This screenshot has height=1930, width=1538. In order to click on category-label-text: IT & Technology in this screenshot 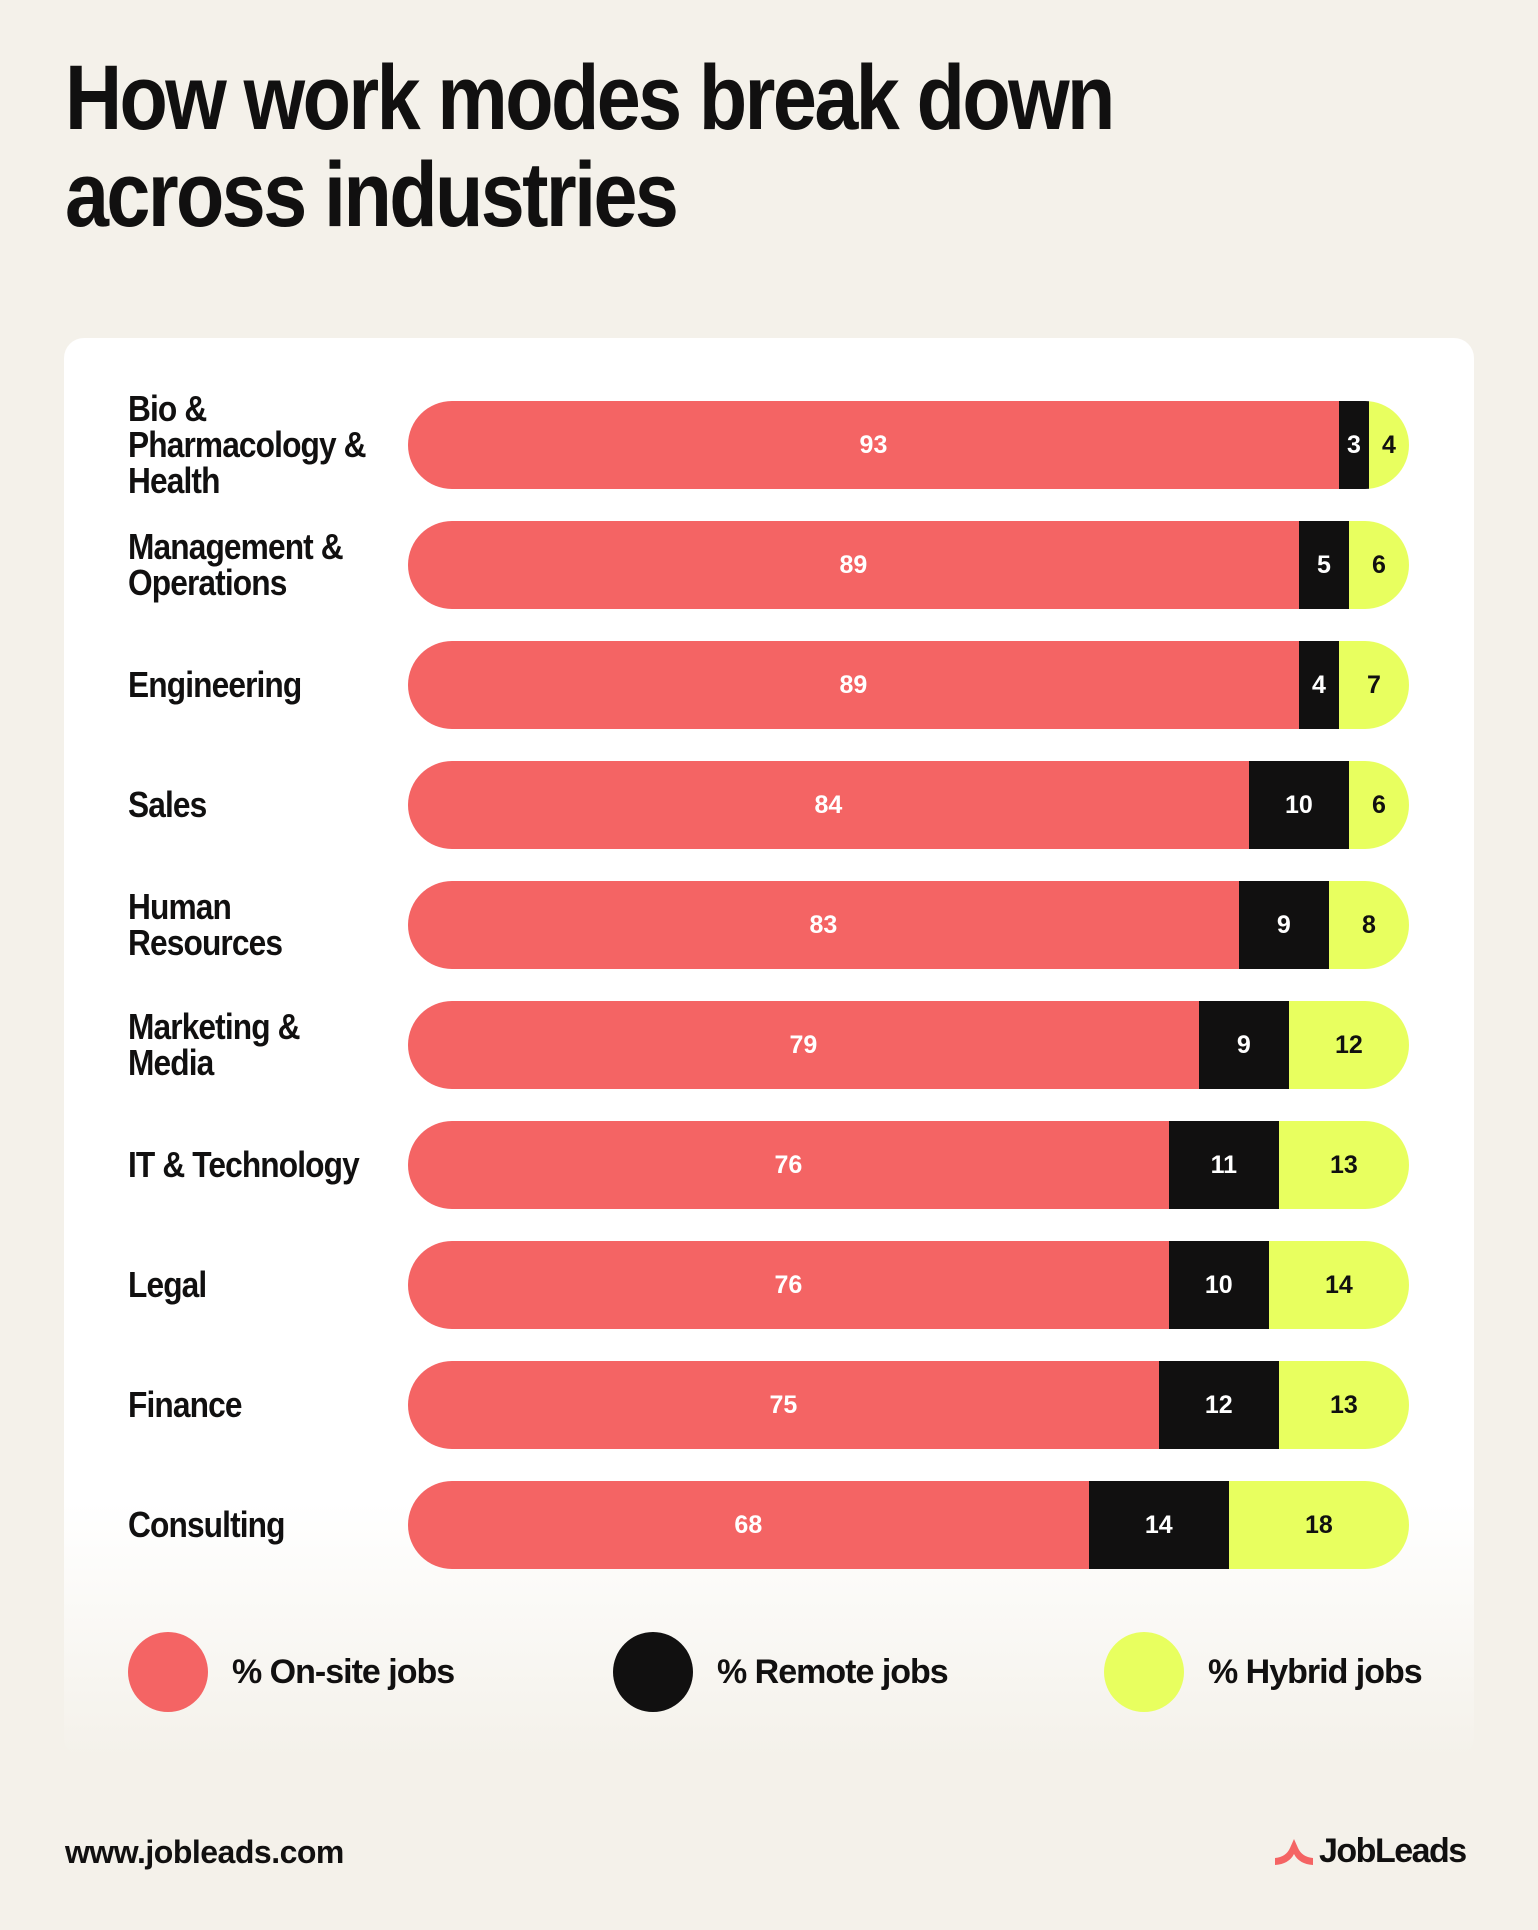, I will do `click(244, 1164)`.